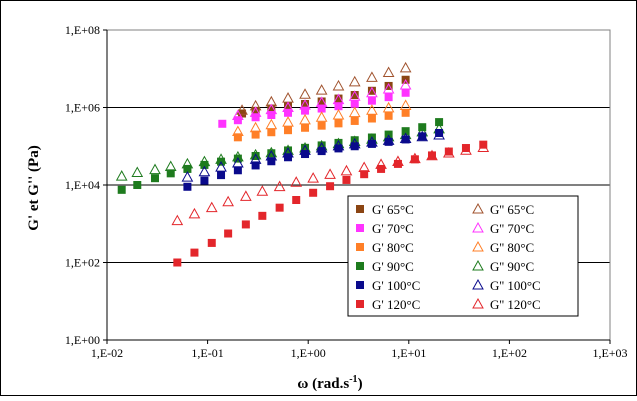 Image resolution: width=637 pixels, height=401 pixels. I want to click on legend-item: G'' 80°C, so click(503, 247).